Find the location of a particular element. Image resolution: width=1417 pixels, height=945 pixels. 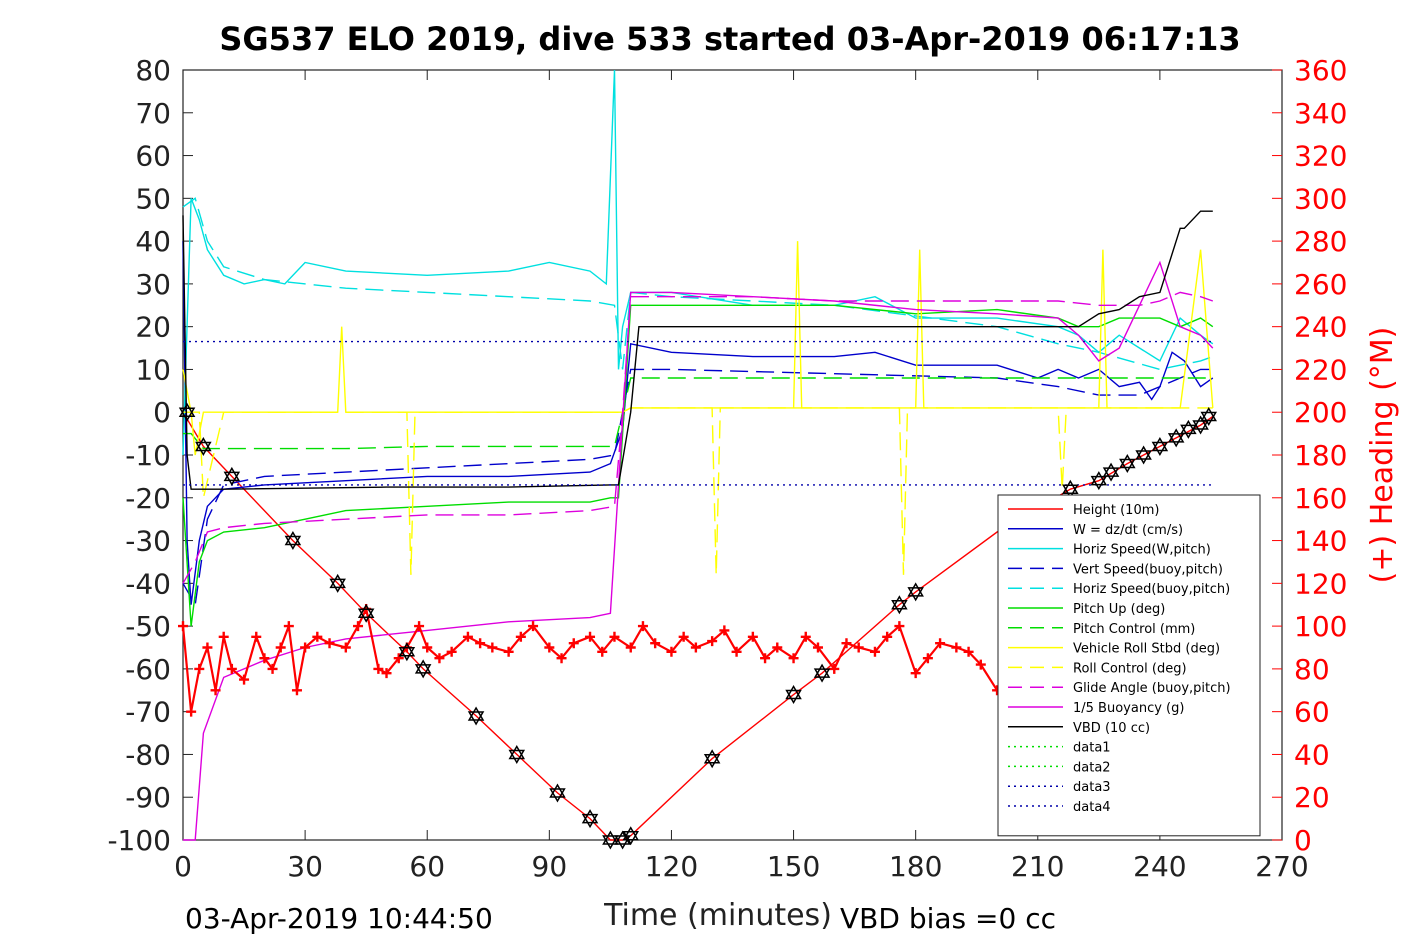

legend-box is located at coordinates (1129, 665).